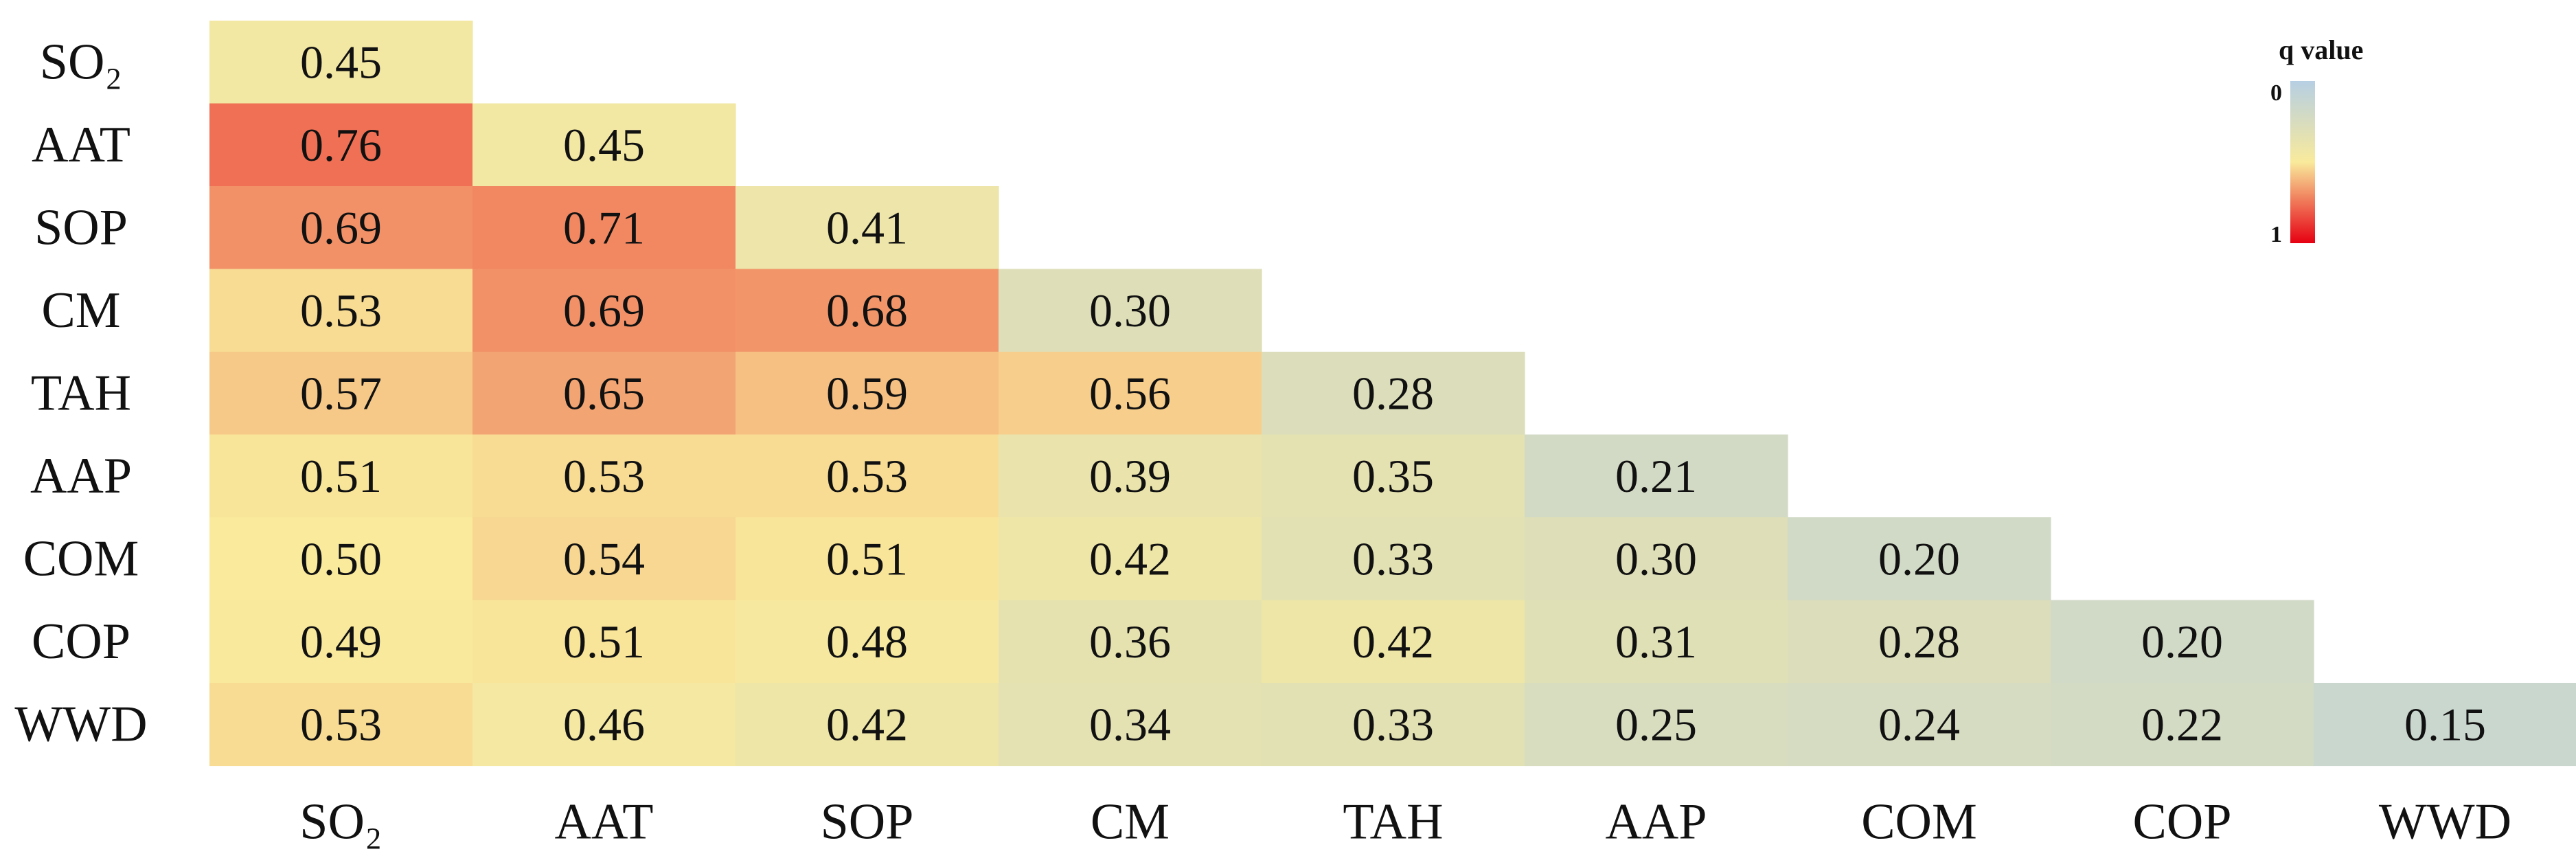 The width and height of the screenshot is (2576, 858). Describe the element at coordinates (1130, 822) in the screenshot. I see `column-label-cm: CM` at that location.